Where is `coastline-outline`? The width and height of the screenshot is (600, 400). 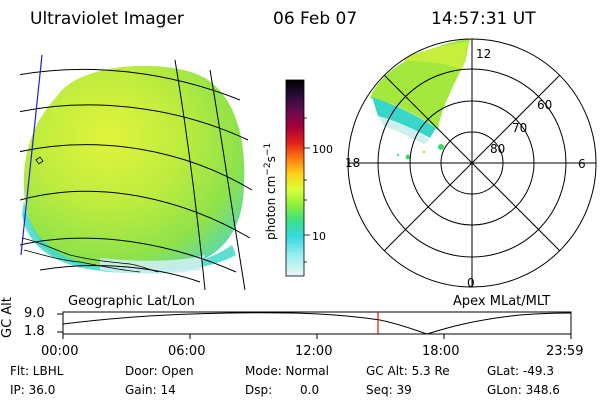 coastline-outline is located at coordinates (90, 214).